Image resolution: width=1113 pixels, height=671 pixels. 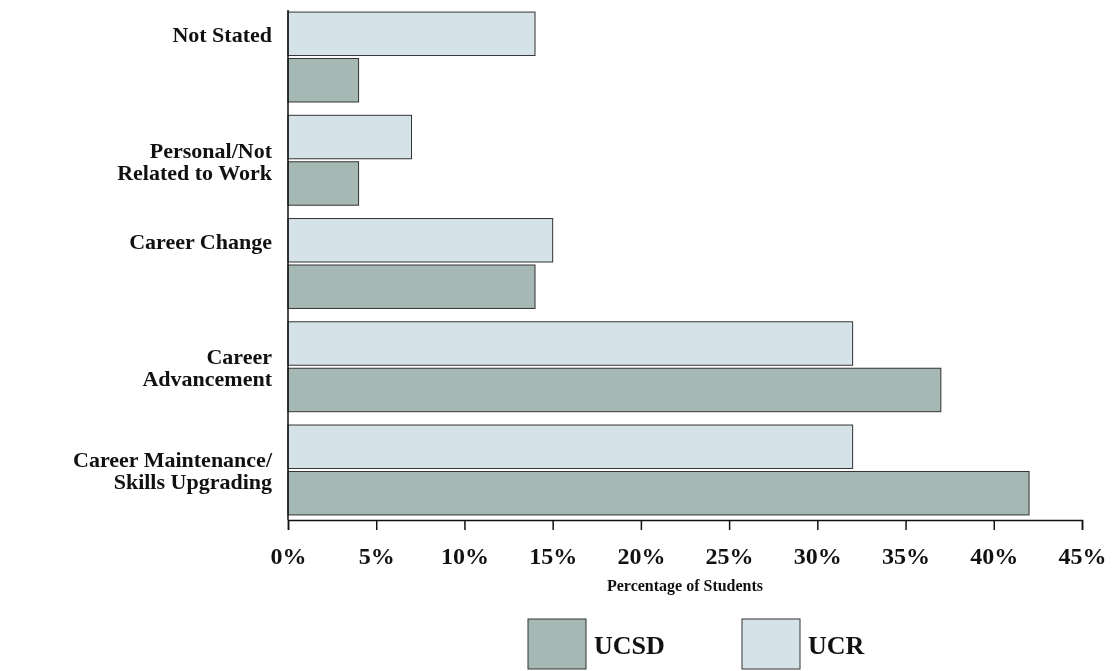 What do you see at coordinates (222, 35) in the screenshot?
I see `y-tick-label: Not Stated` at bounding box center [222, 35].